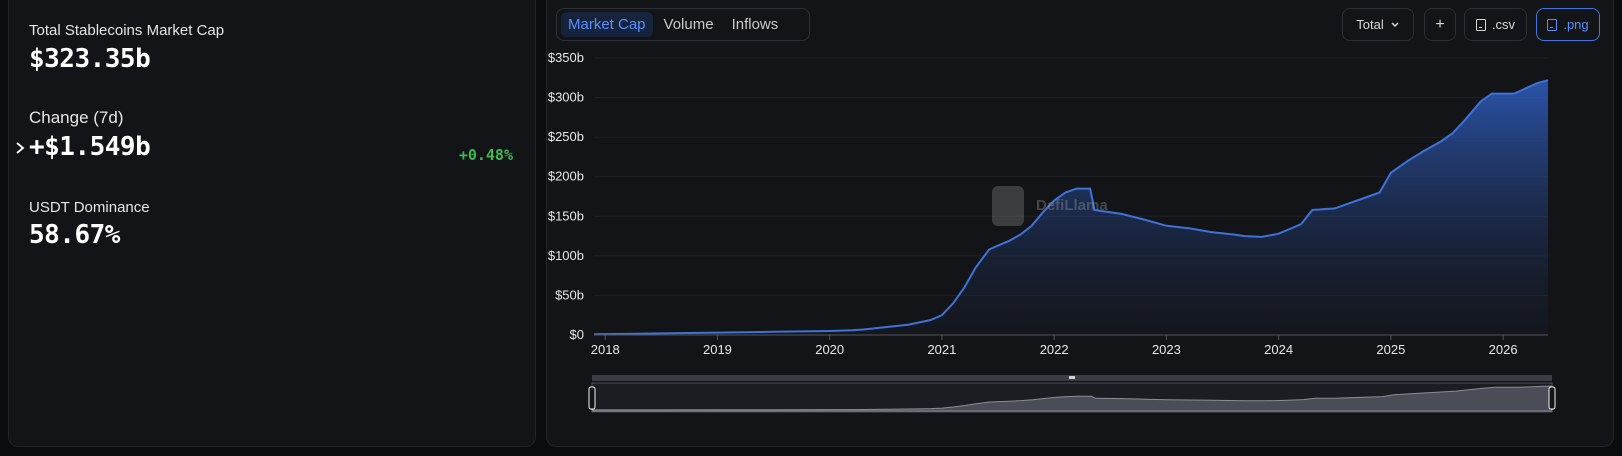  Describe the element at coordinates (74, 235) in the screenshot. I see `usdt-dominance-value: 58.67%` at that location.